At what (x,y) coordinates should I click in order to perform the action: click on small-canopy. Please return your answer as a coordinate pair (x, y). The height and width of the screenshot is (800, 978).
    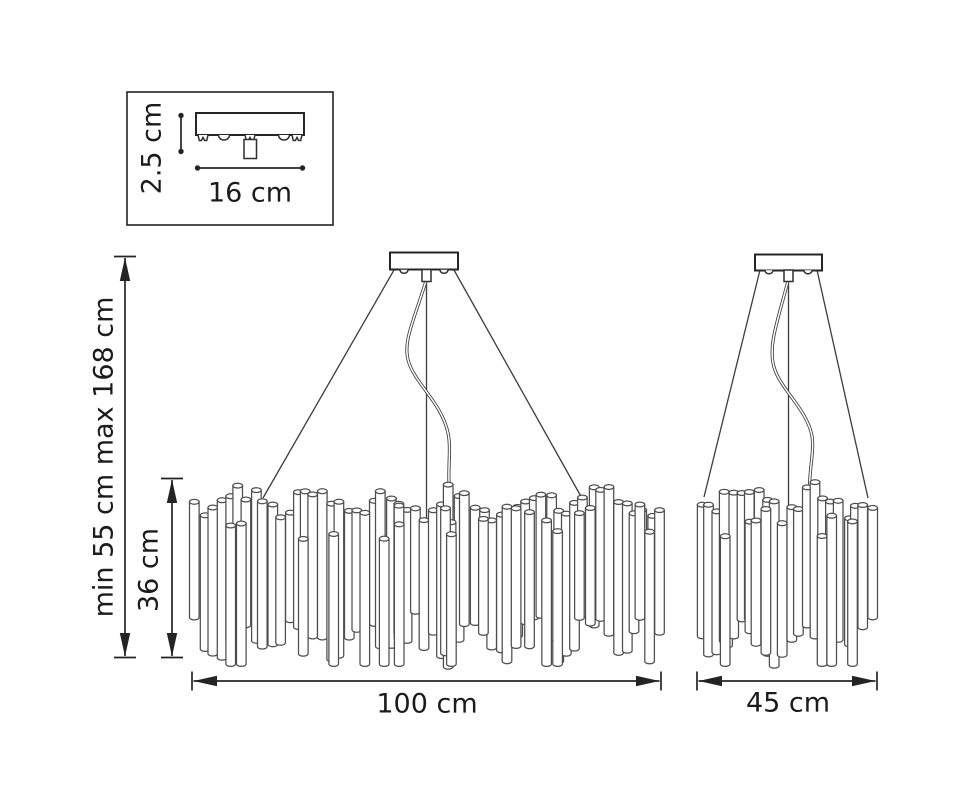
    Looking at the image, I should click on (788, 268).